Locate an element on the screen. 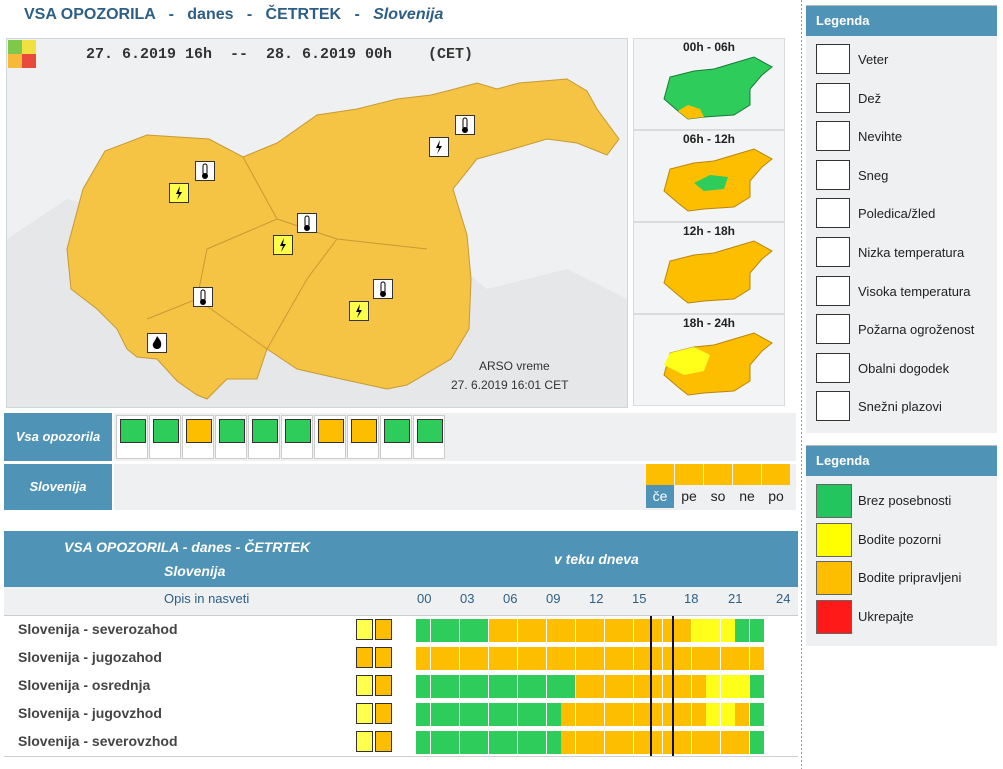 This screenshot has height=769, width=1003. hour-label: 21 is located at coordinates (735, 598).